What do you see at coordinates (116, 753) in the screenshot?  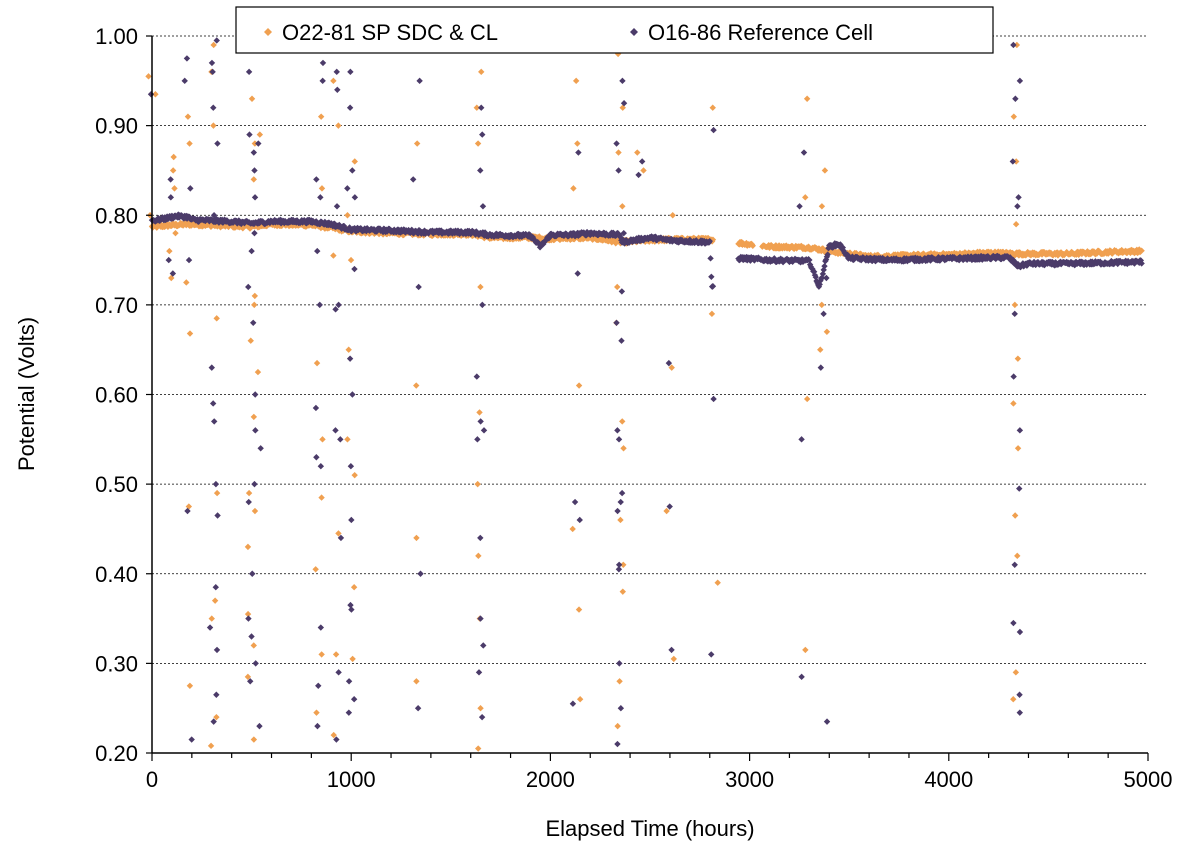 I see `y-tick-label: 0.20` at bounding box center [116, 753].